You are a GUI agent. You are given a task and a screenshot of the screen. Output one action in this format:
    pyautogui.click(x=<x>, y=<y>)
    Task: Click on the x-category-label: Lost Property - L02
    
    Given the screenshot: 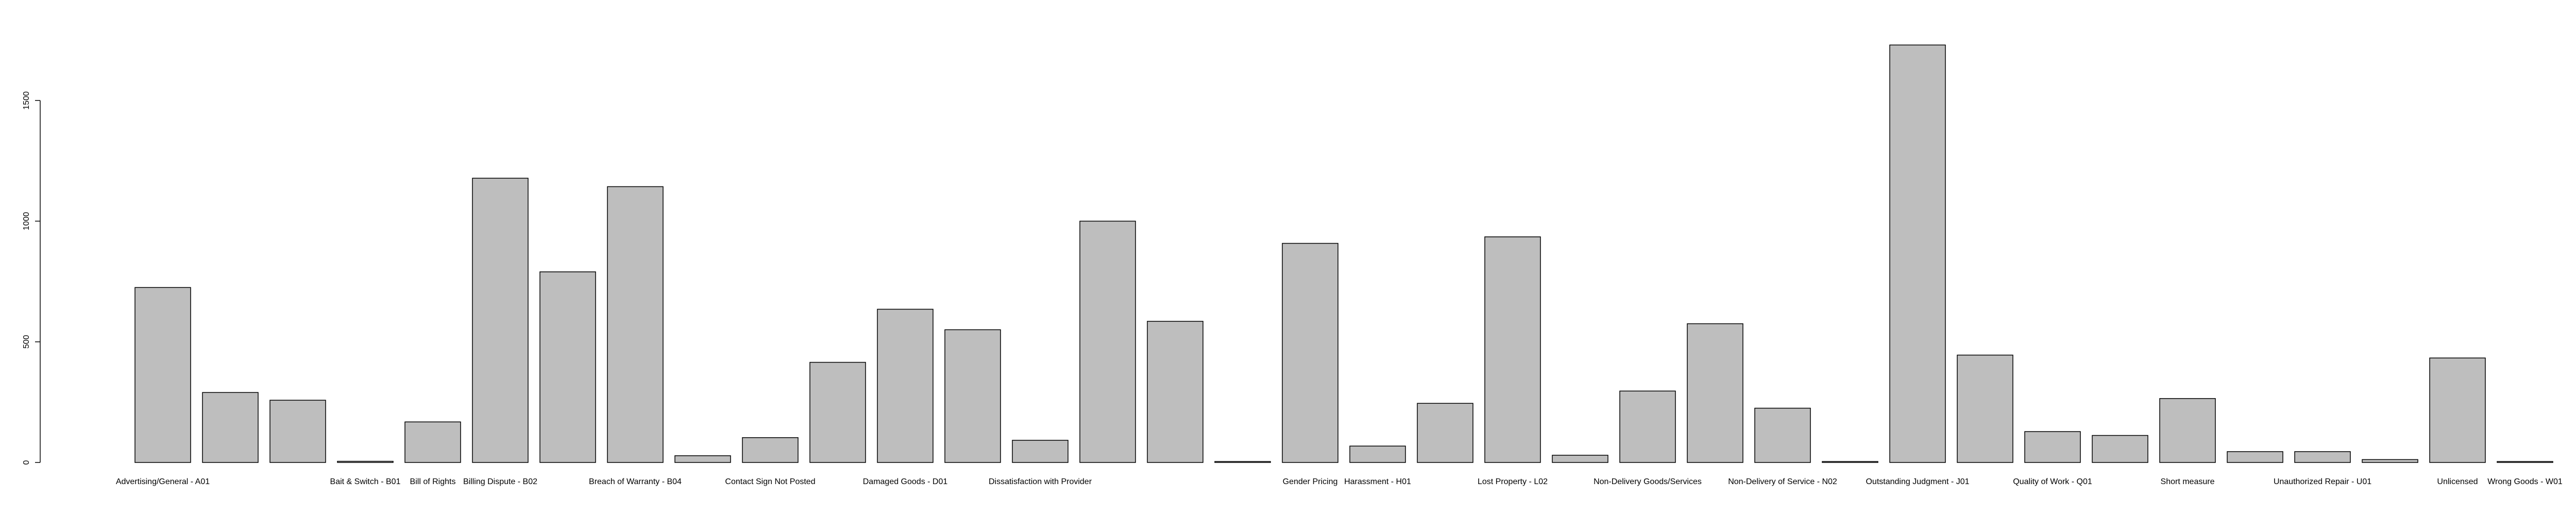 What is the action you would take?
    pyautogui.click(x=1513, y=482)
    